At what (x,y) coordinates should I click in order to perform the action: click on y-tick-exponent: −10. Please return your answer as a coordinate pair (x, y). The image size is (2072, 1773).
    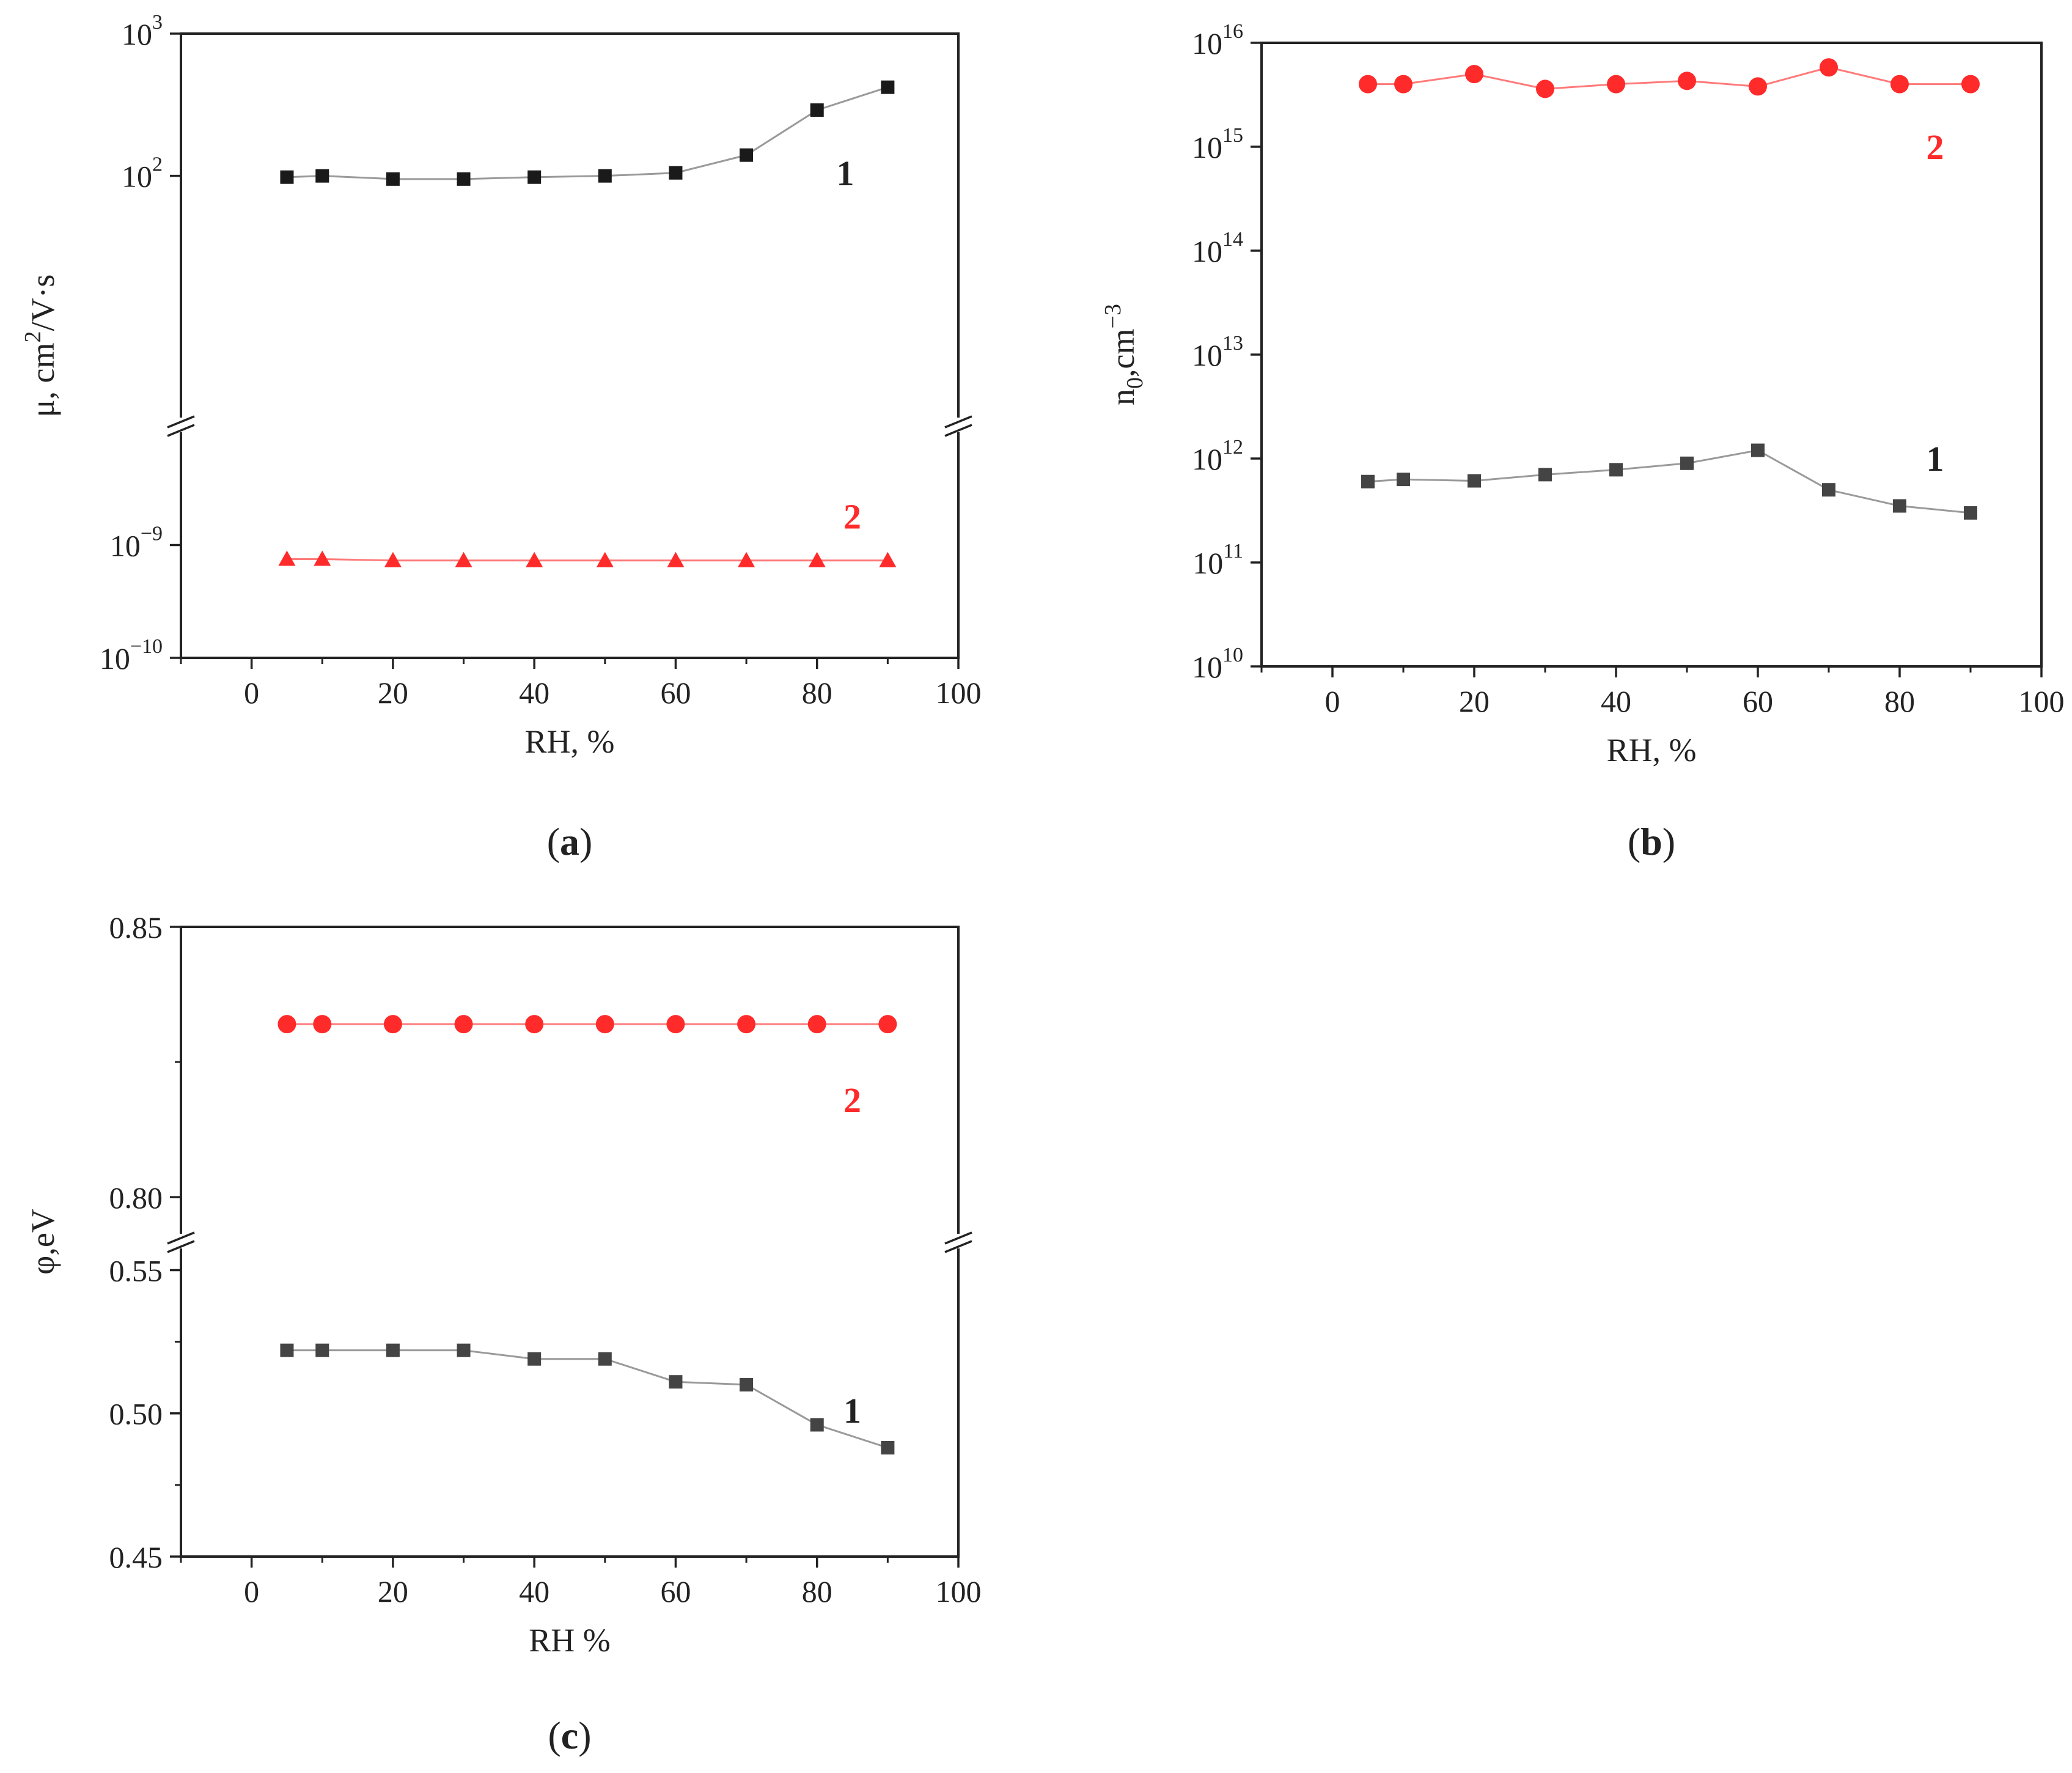
    Looking at the image, I should click on (146, 646).